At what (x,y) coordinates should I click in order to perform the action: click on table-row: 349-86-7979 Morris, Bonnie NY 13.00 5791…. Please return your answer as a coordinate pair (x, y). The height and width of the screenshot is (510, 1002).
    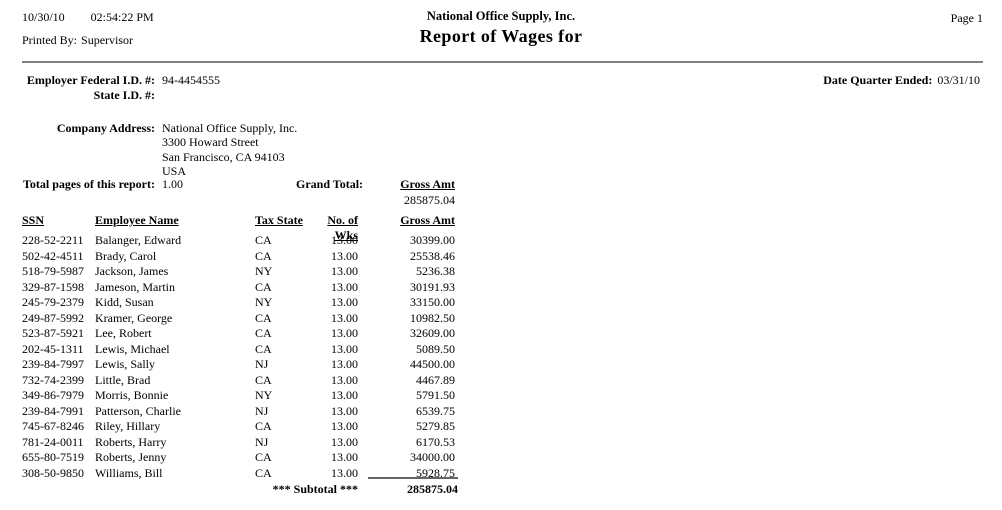
    Looking at the image, I should click on (238, 396).